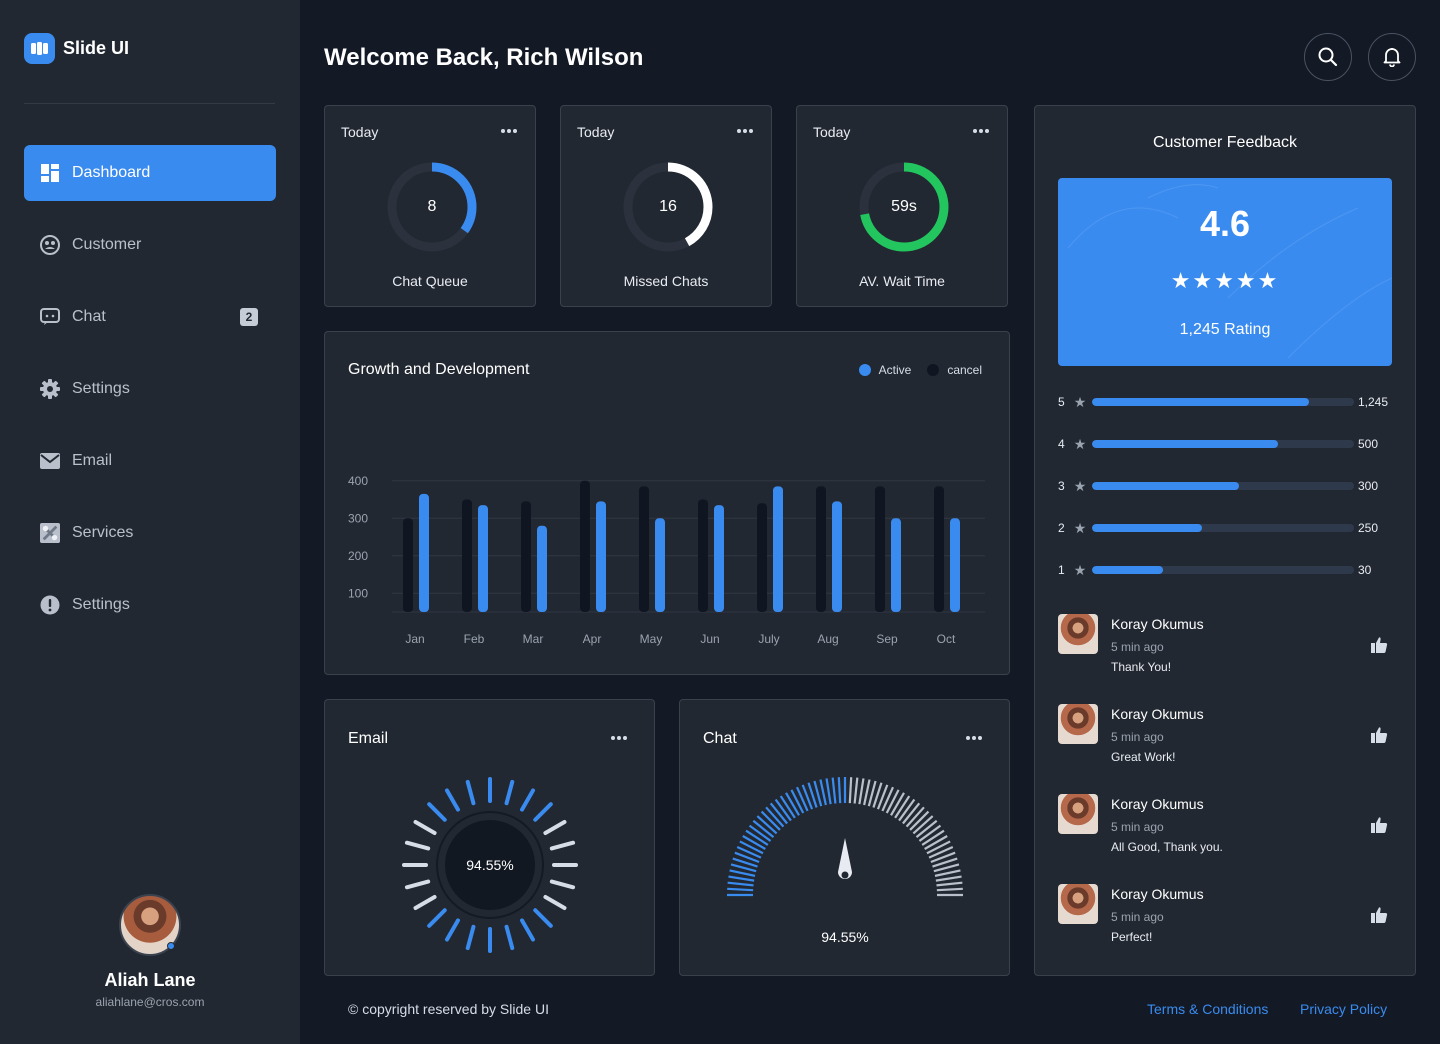  I want to click on bar-active-may, so click(660, 565).